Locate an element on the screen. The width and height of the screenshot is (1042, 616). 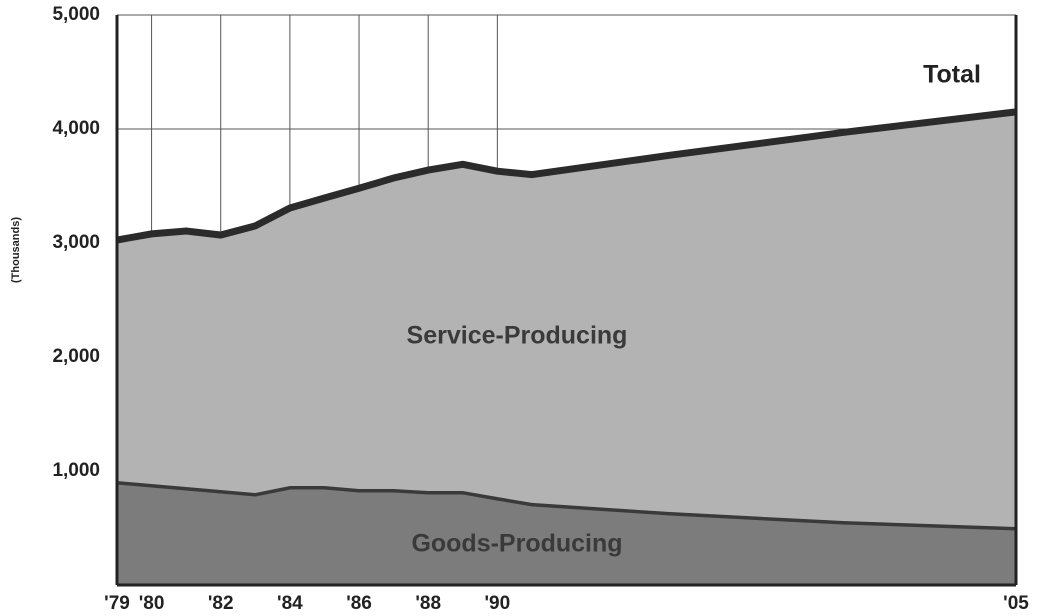
y-tick-label: 4,000 is located at coordinates (76, 128).